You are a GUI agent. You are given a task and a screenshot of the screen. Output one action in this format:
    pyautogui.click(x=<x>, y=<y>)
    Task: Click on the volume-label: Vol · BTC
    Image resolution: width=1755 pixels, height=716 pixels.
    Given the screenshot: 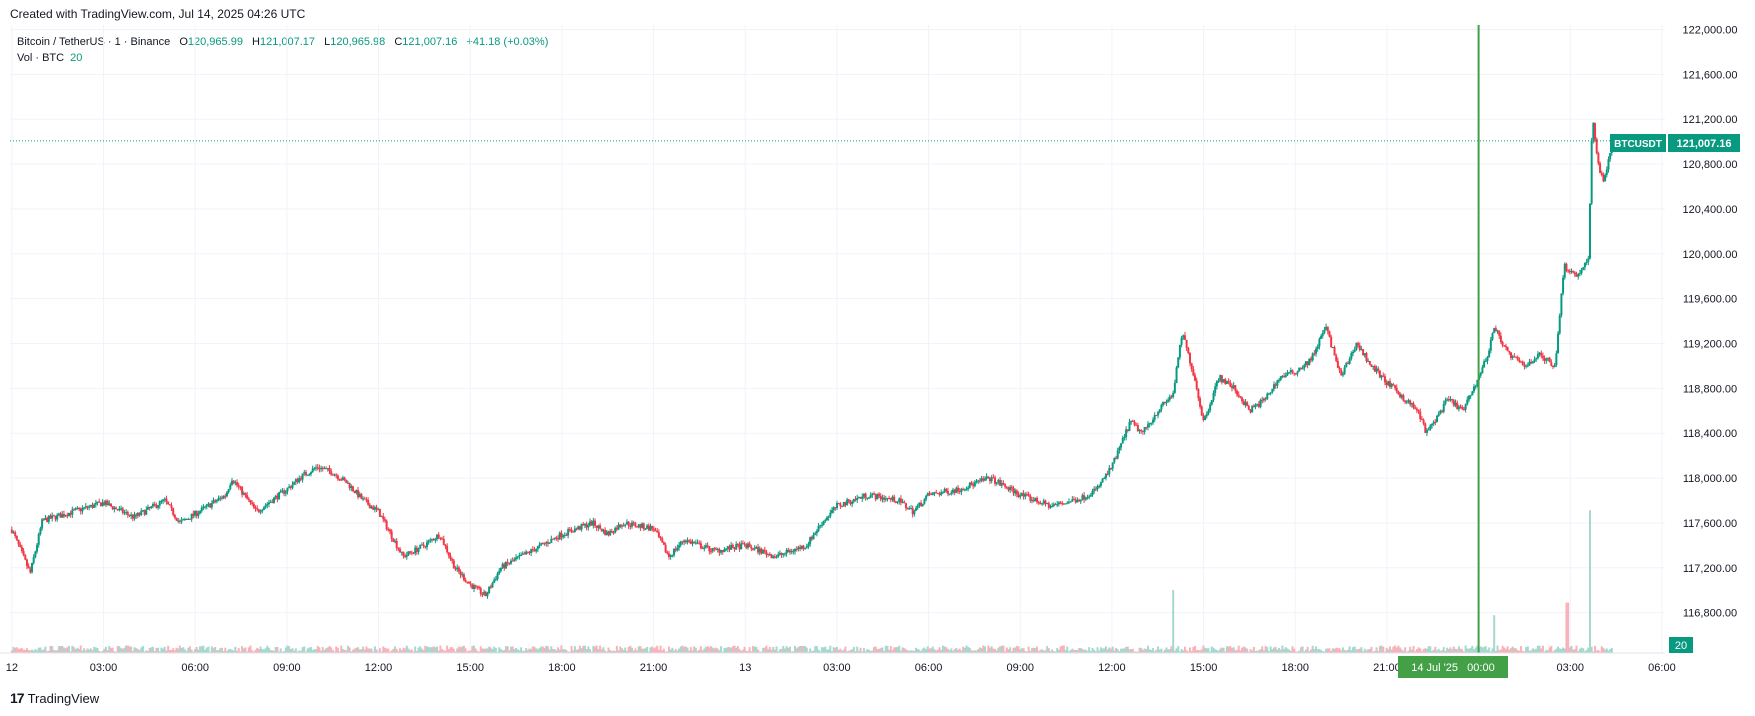 What is the action you would take?
    pyautogui.click(x=41, y=58)
    